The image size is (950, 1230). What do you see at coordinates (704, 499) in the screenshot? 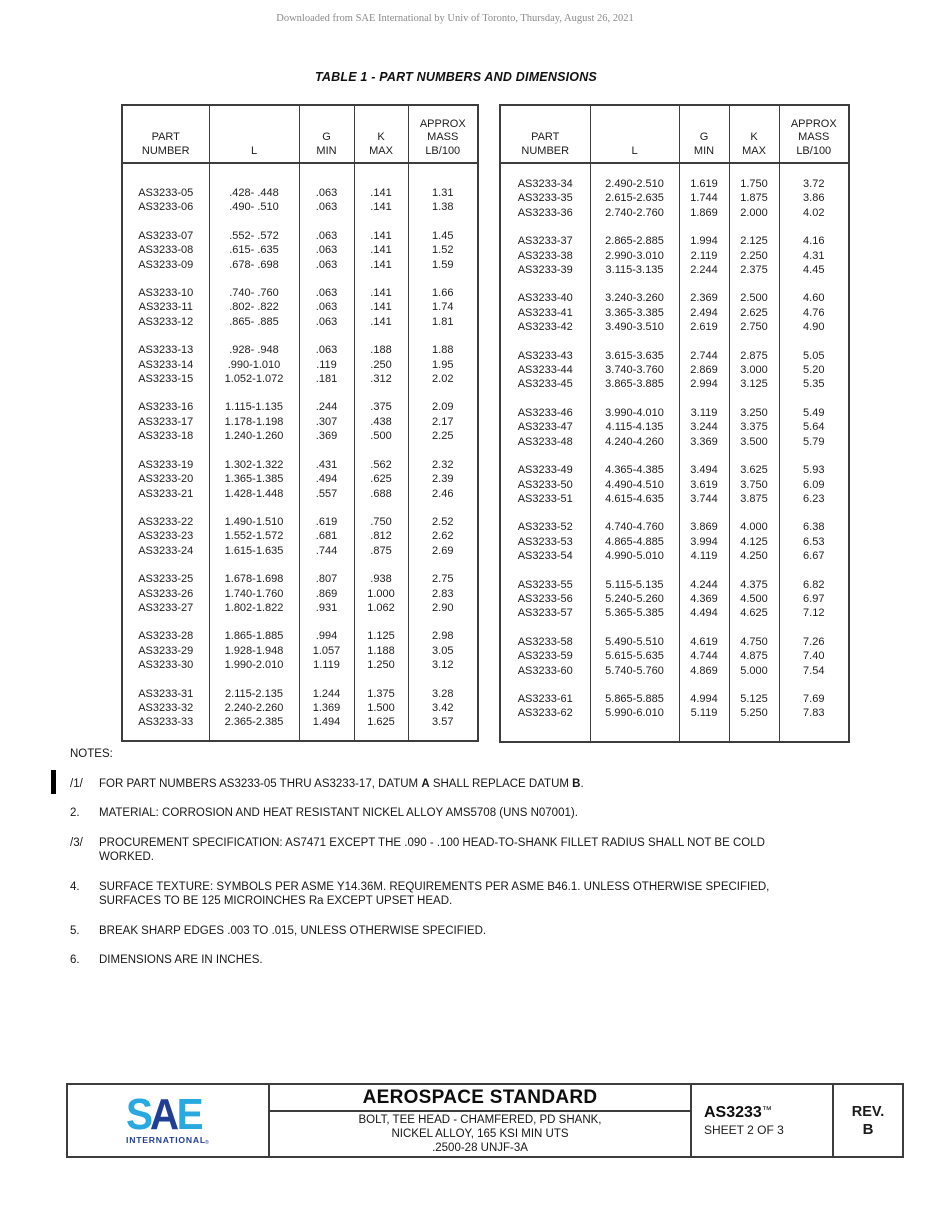
I see `table-cell: 3.744` at bounding box center [704, 499].